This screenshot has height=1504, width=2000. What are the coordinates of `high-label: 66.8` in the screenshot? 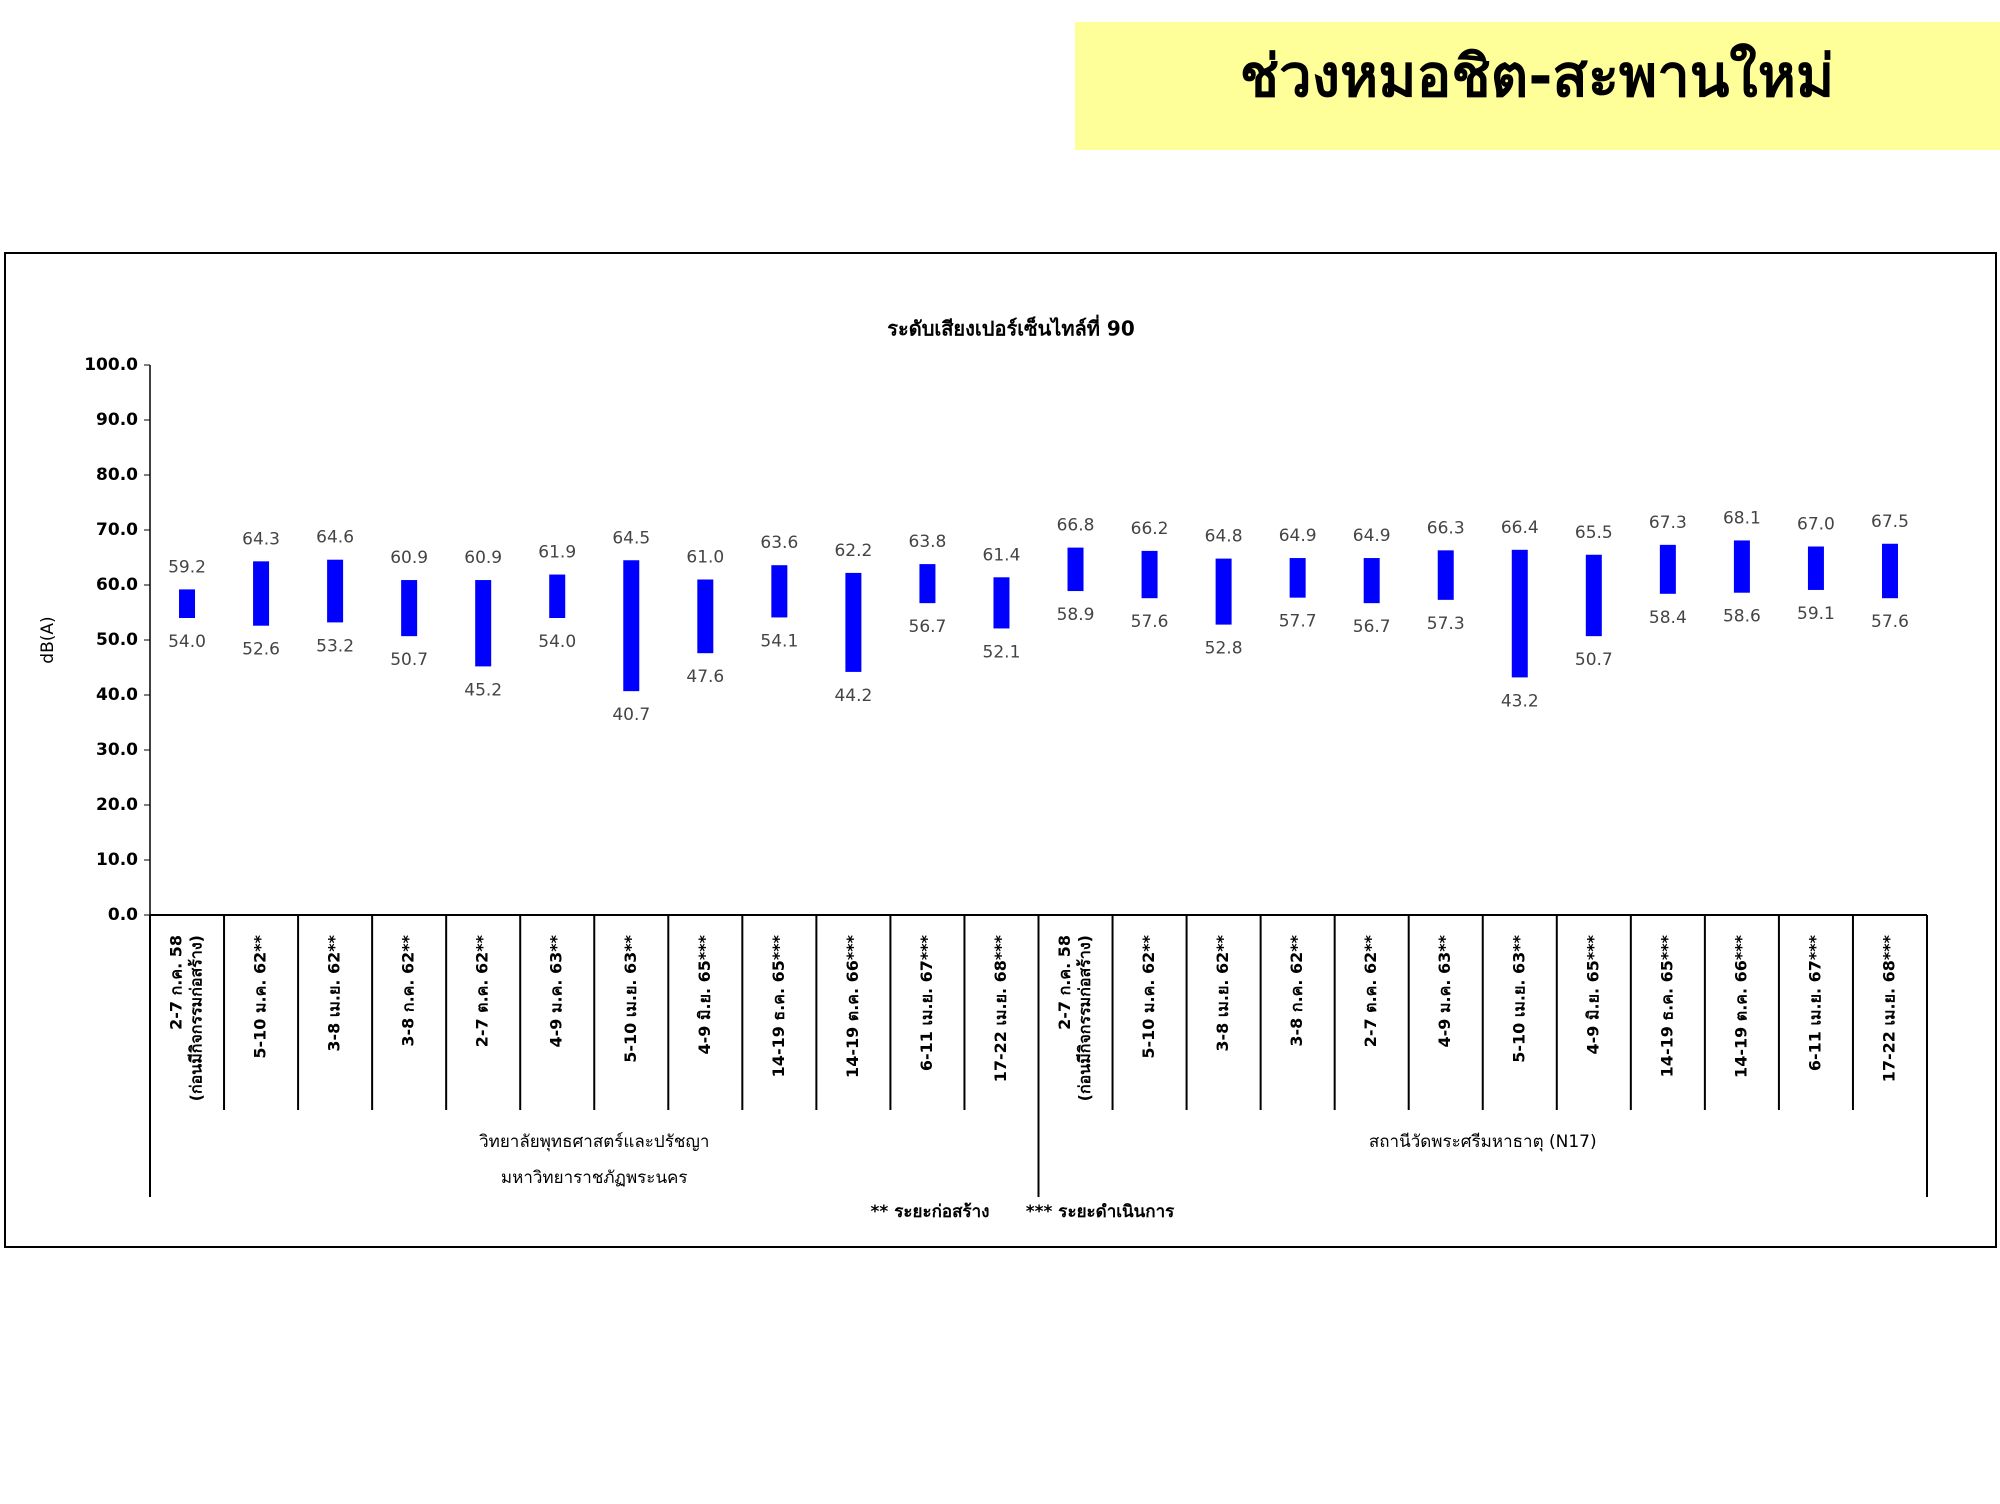 It's located at (1076, 526).